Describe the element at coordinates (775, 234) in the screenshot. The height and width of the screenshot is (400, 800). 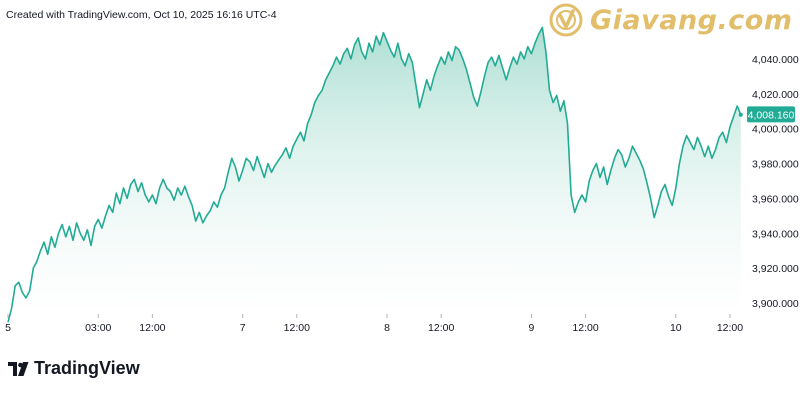
I see `y-tick-label: 3,940.000` at that location.